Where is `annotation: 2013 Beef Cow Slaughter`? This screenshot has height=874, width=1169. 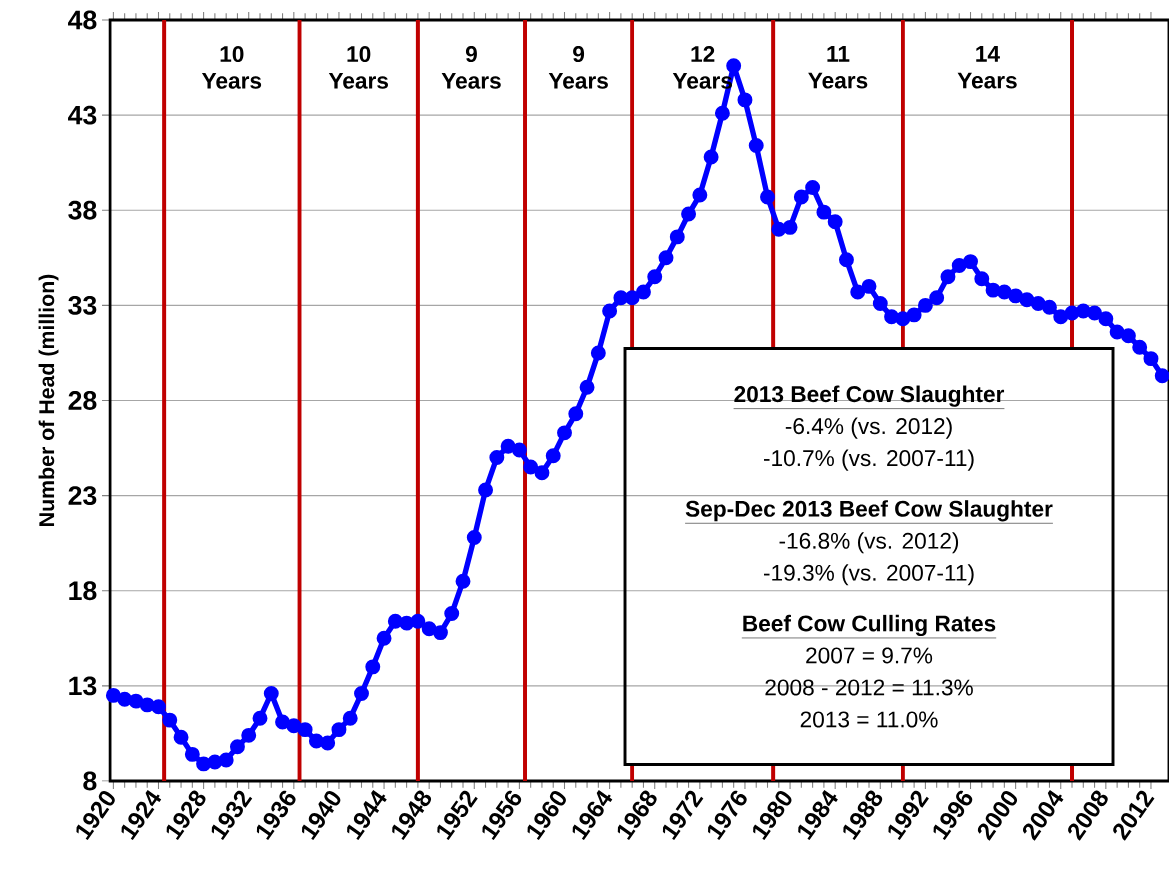
annotation: 2013 Beef Cow Slaughter is located at coordinates (869, 396).